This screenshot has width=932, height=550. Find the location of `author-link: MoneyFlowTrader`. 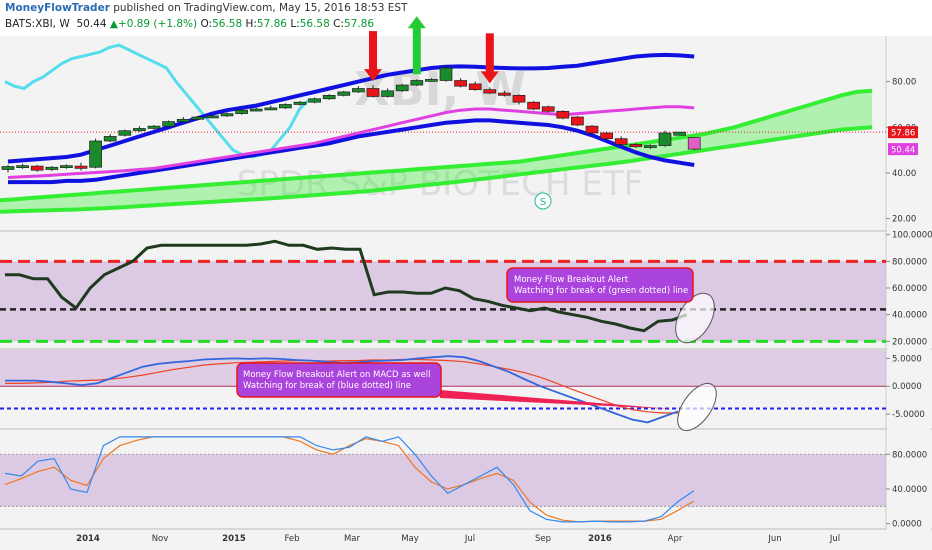

author-link: MoneyFlowTrader is located at coordinates (57, 8).